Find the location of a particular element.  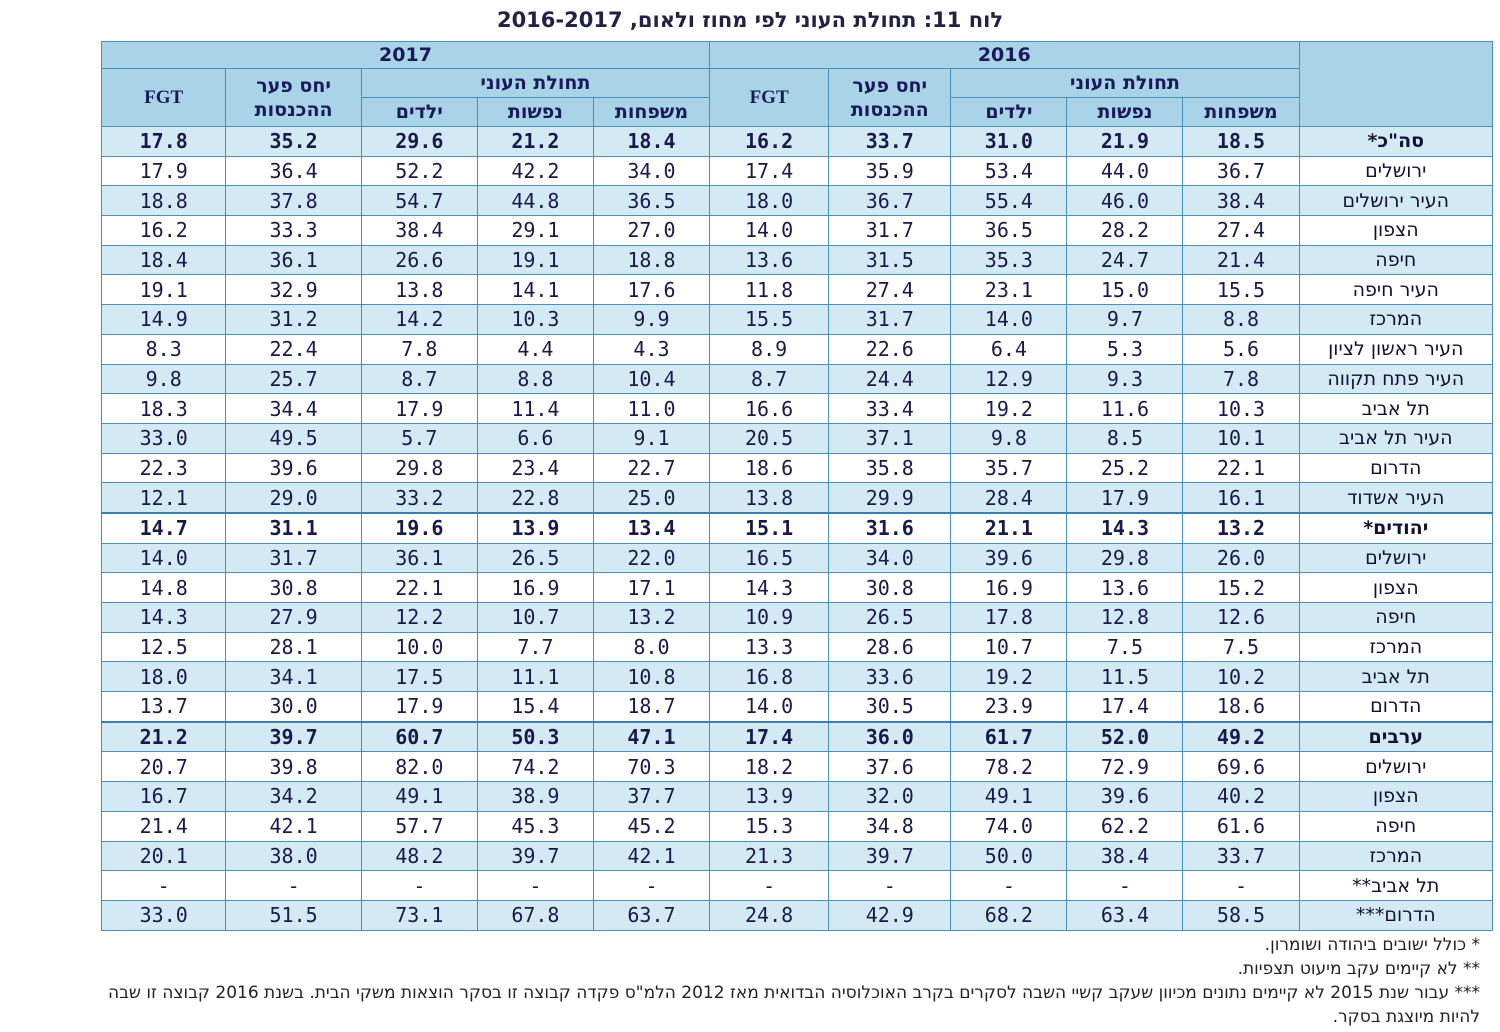

cell-2017: 13.7 is located at coordinates (163, 707).